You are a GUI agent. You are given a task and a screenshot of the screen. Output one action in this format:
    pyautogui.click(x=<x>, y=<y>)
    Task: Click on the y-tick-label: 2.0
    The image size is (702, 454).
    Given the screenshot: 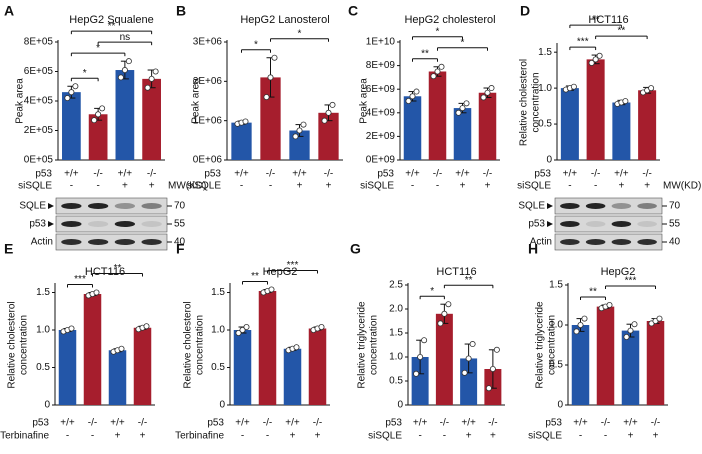 What is the action you would take?
    pyautogui.click(x=396, y=309)
    